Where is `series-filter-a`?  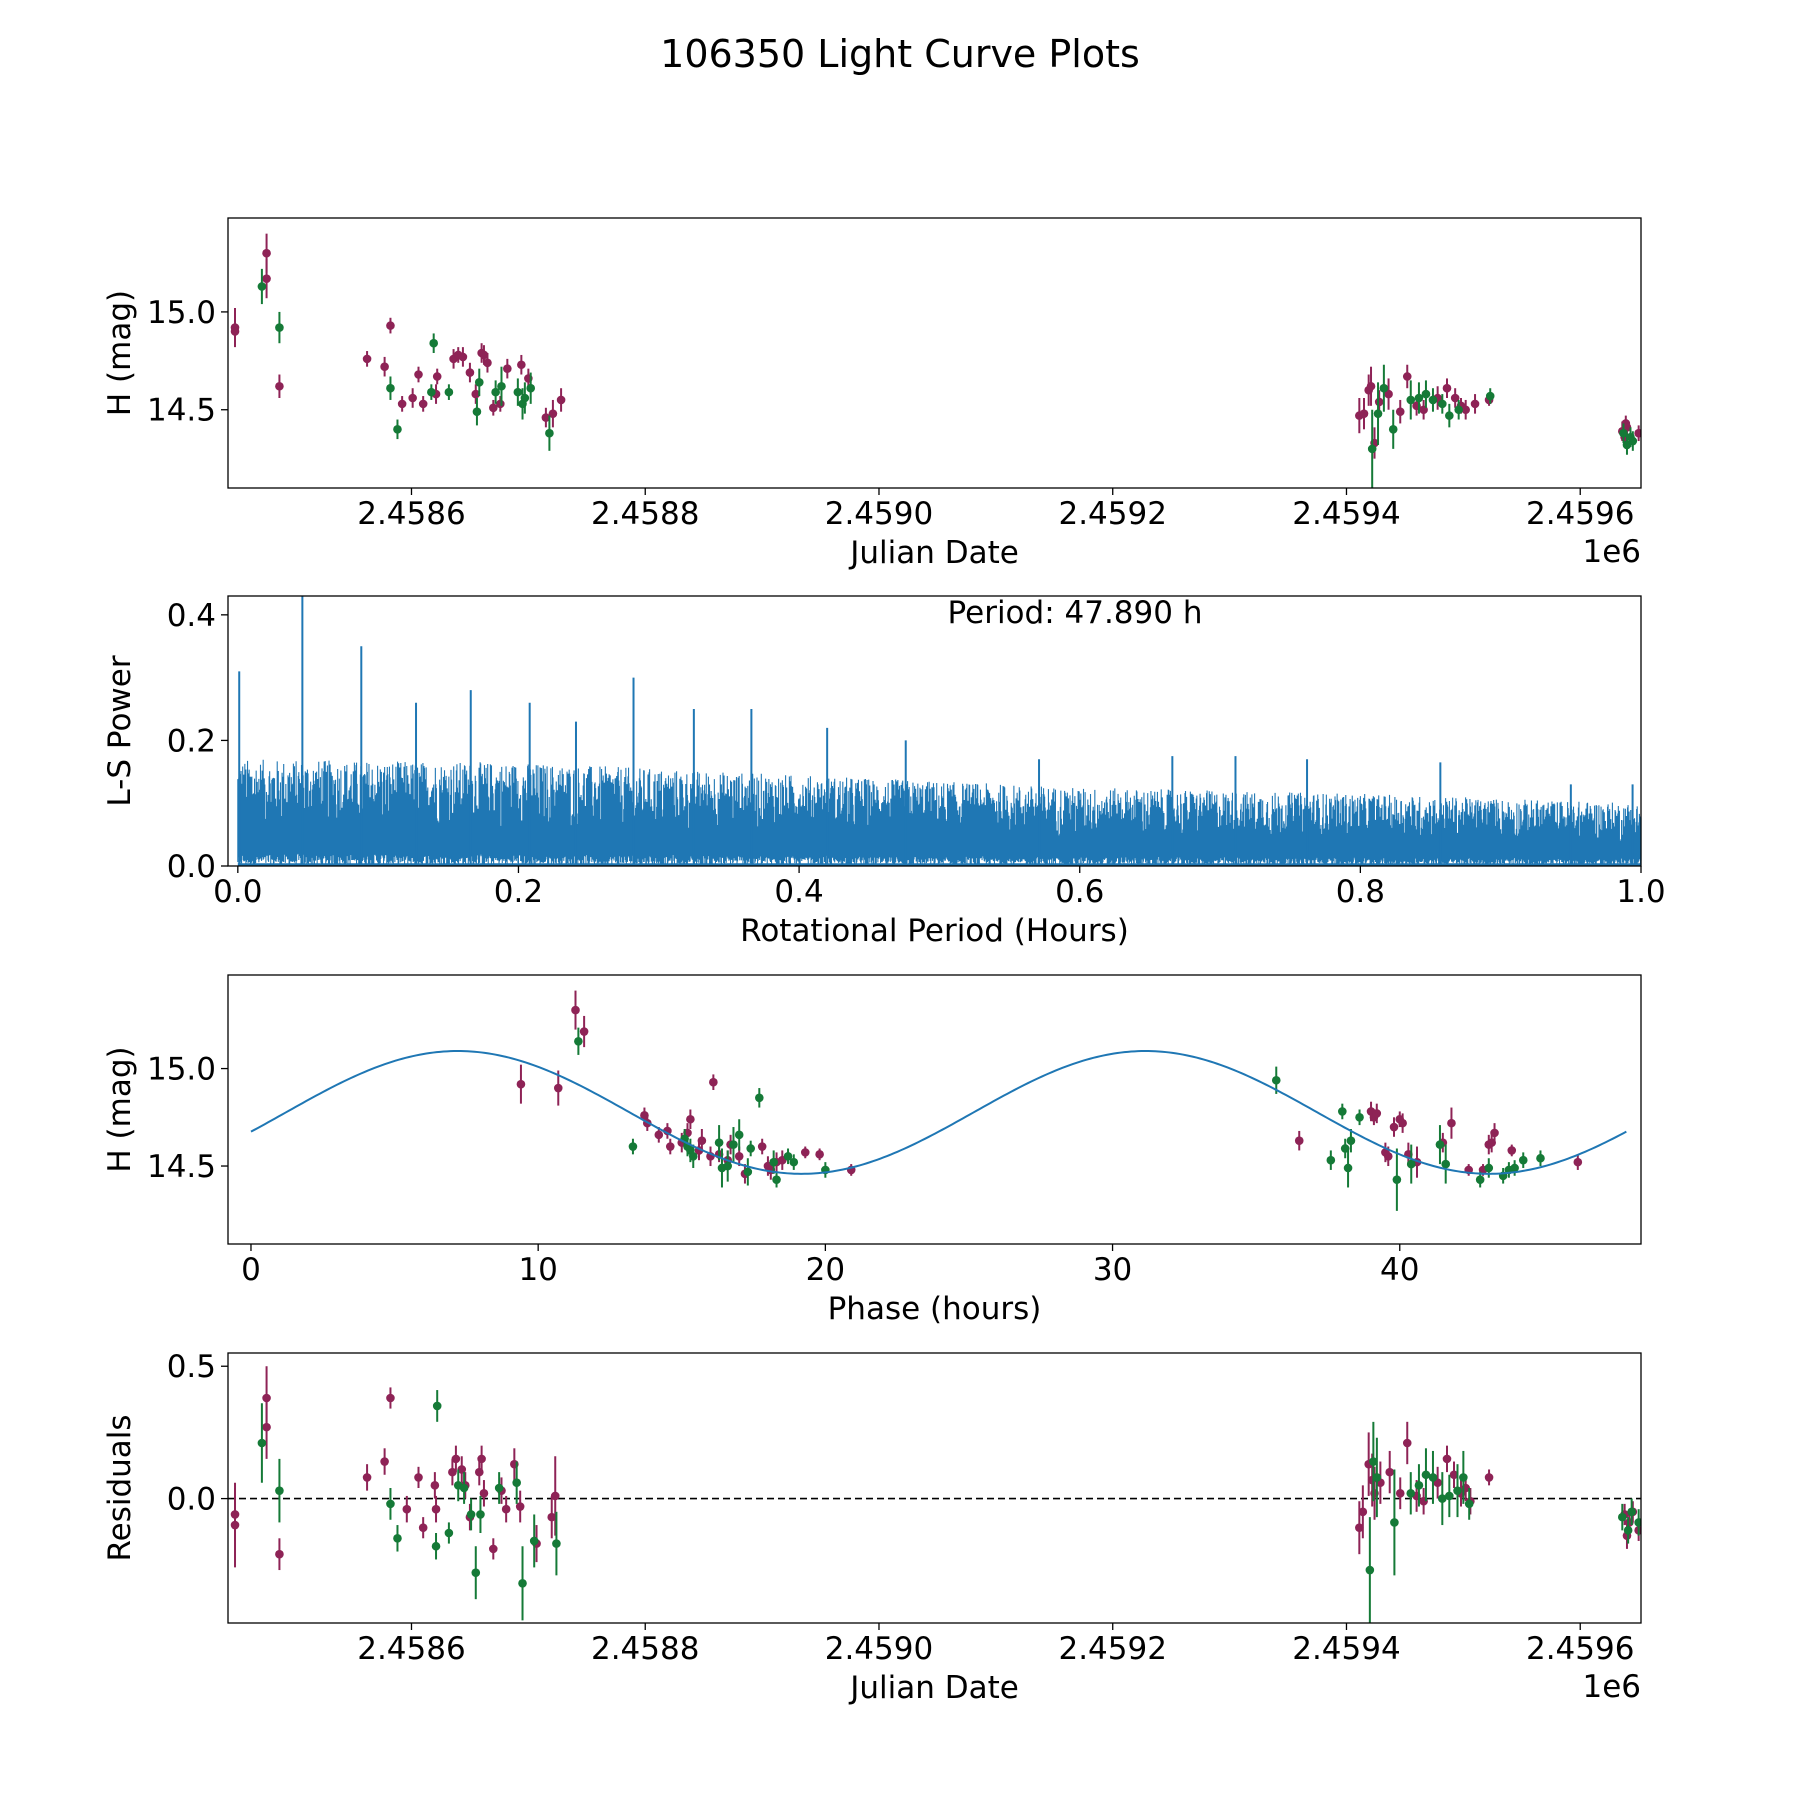
series-filter-a is located at coordinates (935, 346).